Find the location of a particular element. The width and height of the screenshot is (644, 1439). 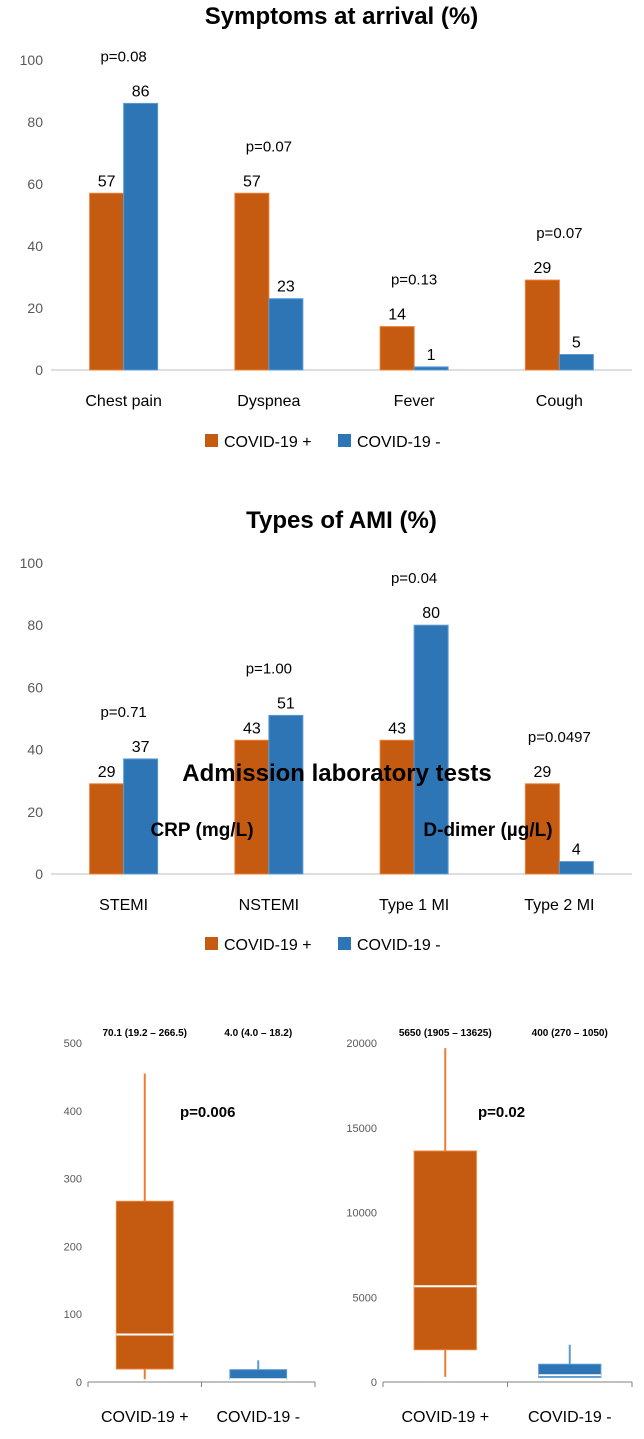

p-value-label: p=0.0497 is located at coordinates (559, 737).